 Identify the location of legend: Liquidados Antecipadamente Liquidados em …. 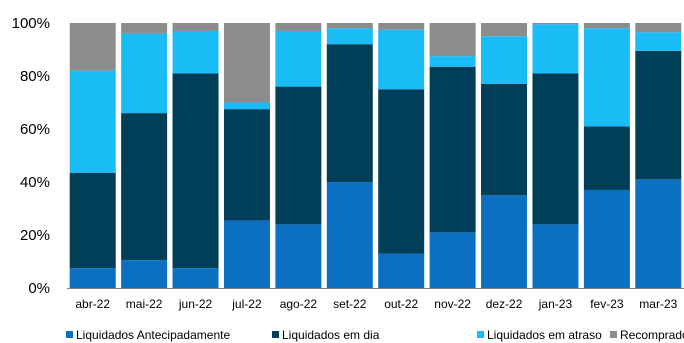
(375, 335).